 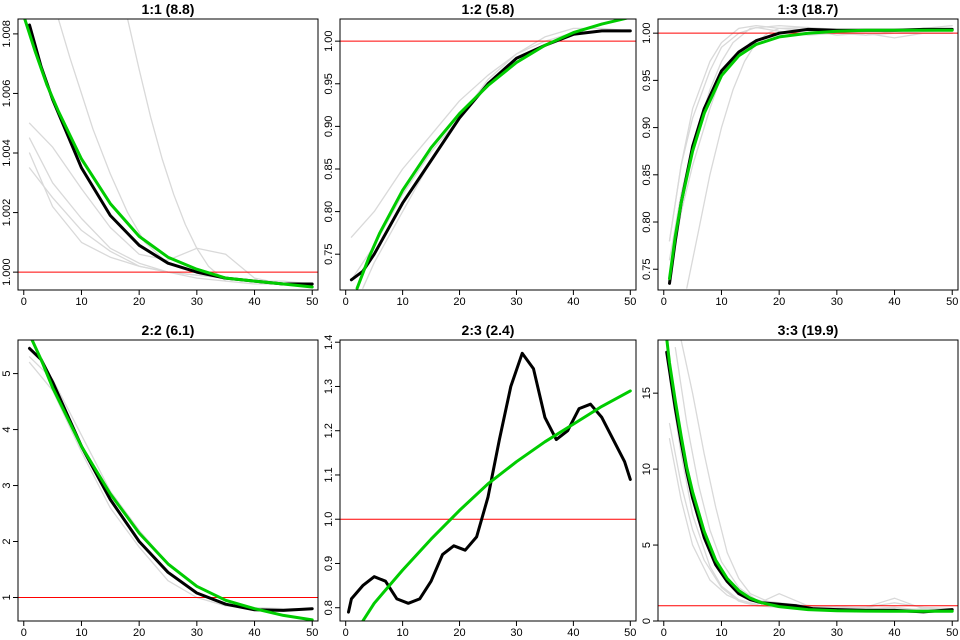 What do you see at coordinates (7, 213) in the screenshot?
I see `y-tick-label: 1.002` at bounding box center [7, 213].